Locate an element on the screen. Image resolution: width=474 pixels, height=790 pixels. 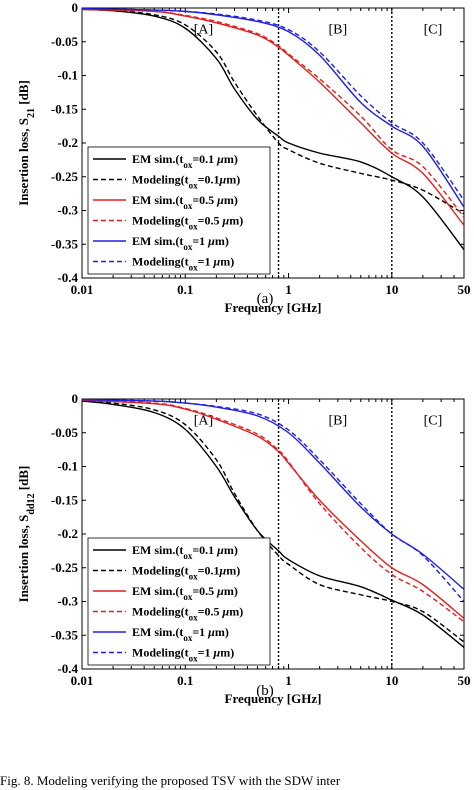
panel-caption: (a) is located at coordinates (265, 299).